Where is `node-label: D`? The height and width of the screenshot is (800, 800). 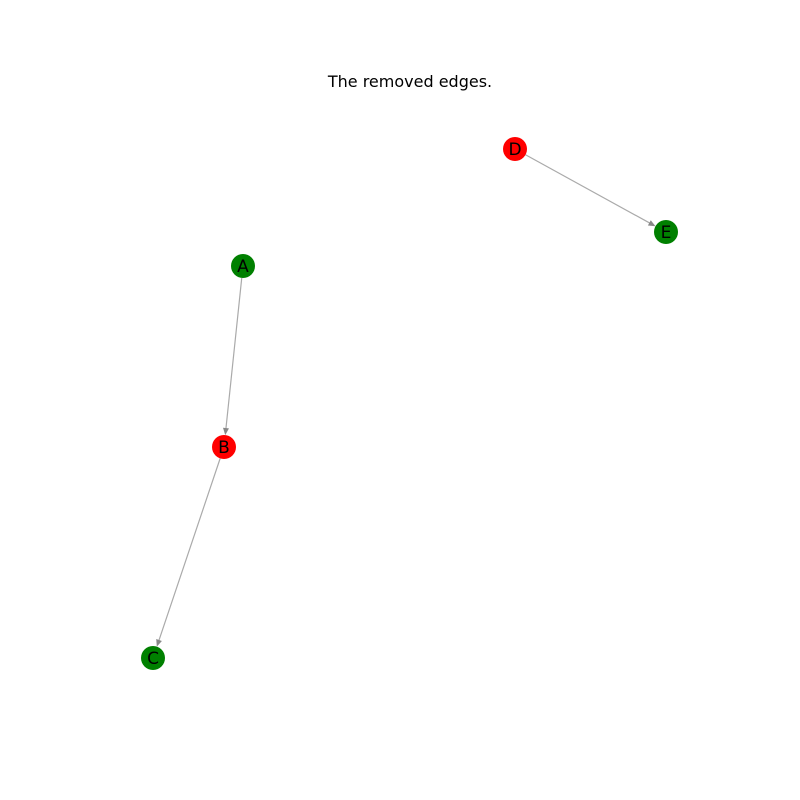 node-label: D is located at coordinates (514, 150).